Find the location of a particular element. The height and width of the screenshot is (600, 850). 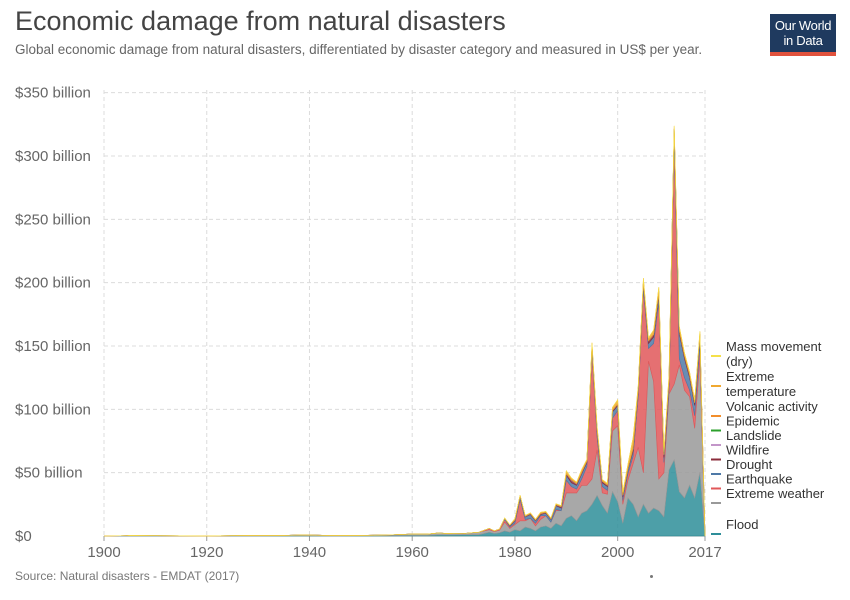

legend-item-drought: Drought is located at coordinates (742, 466).